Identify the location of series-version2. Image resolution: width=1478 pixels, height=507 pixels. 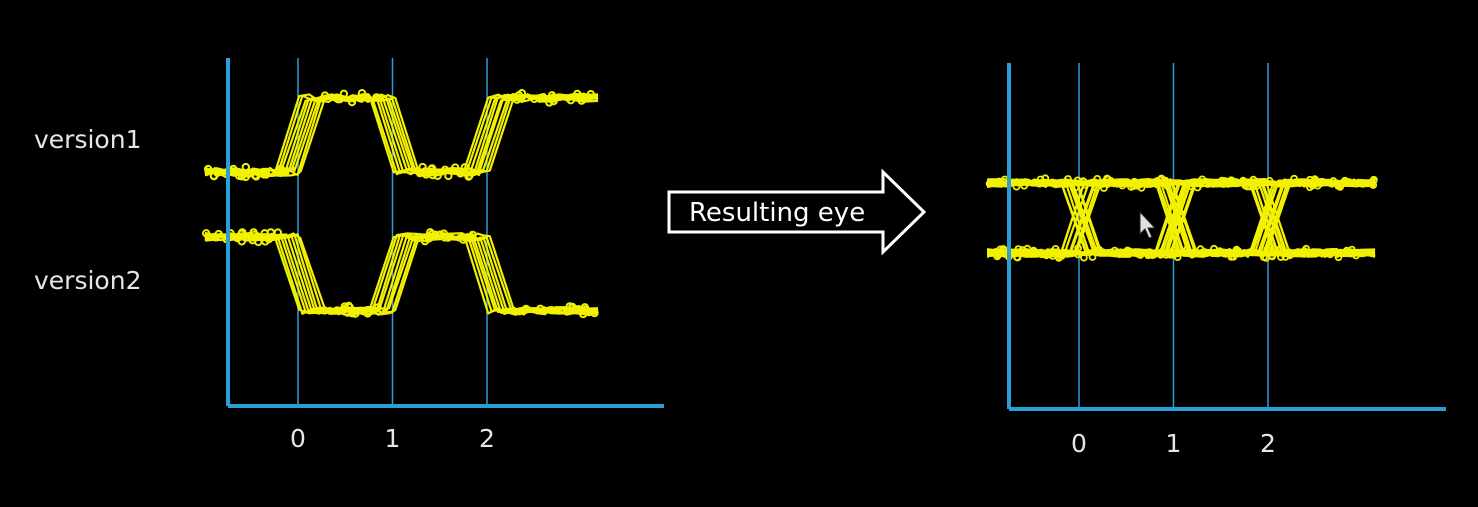
(400, 273).